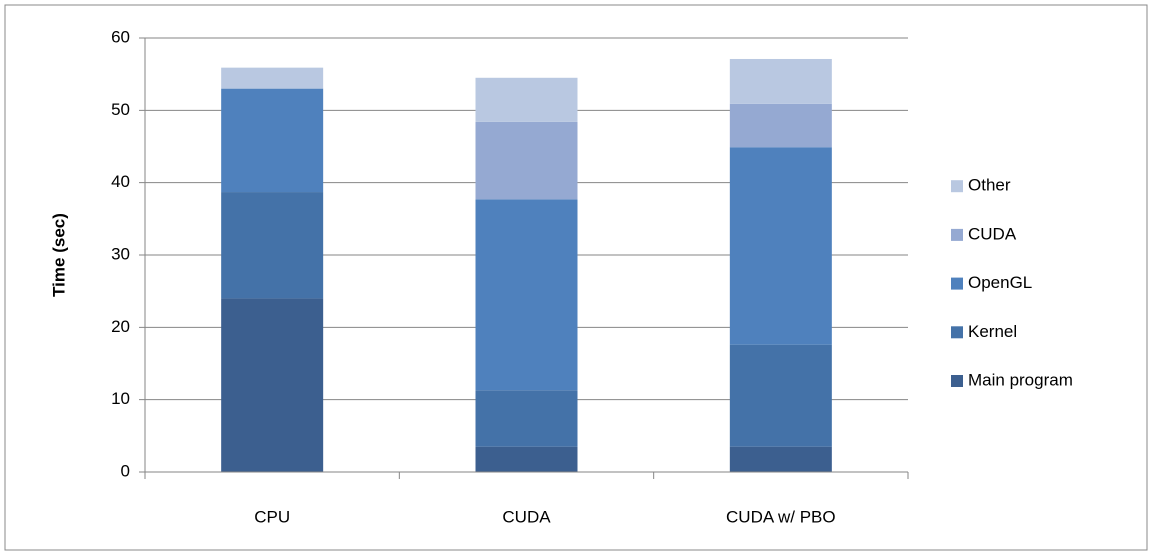 The height and width of the screenshot is (560, 1152). I want to click on y-tick-label: 50, so click(120, 109).